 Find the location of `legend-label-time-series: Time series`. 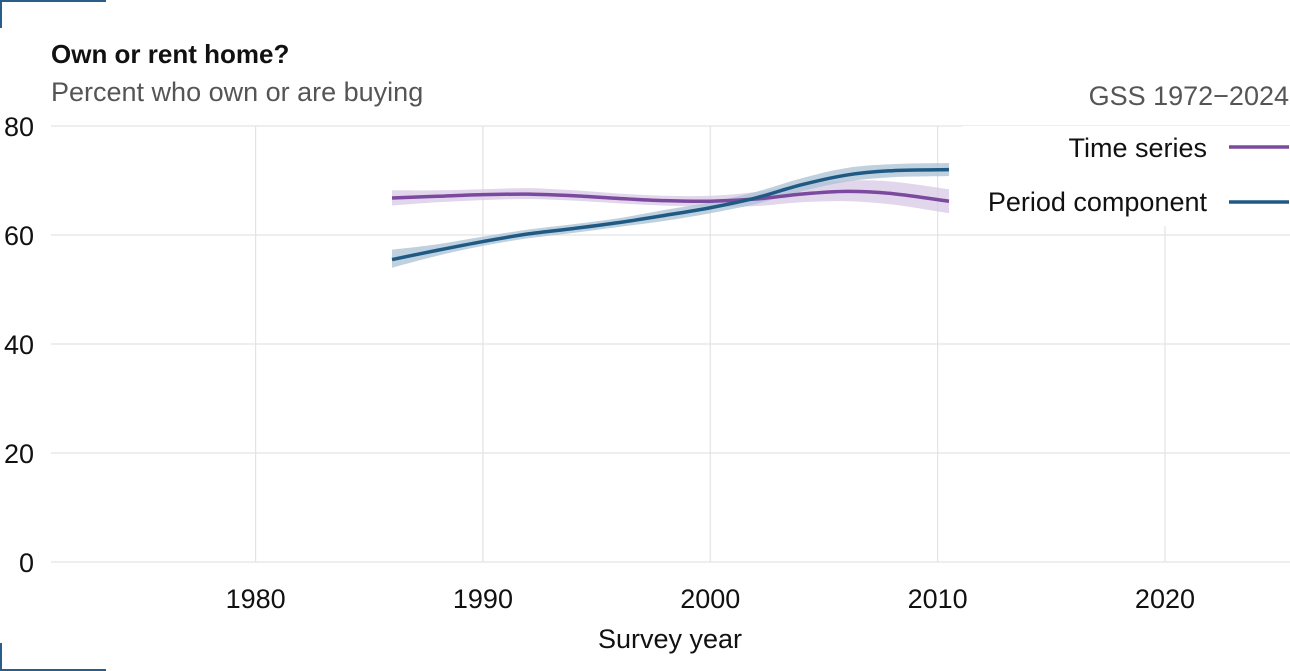

legend-label-time-series: Time series is located at coordinates (1137, 148).